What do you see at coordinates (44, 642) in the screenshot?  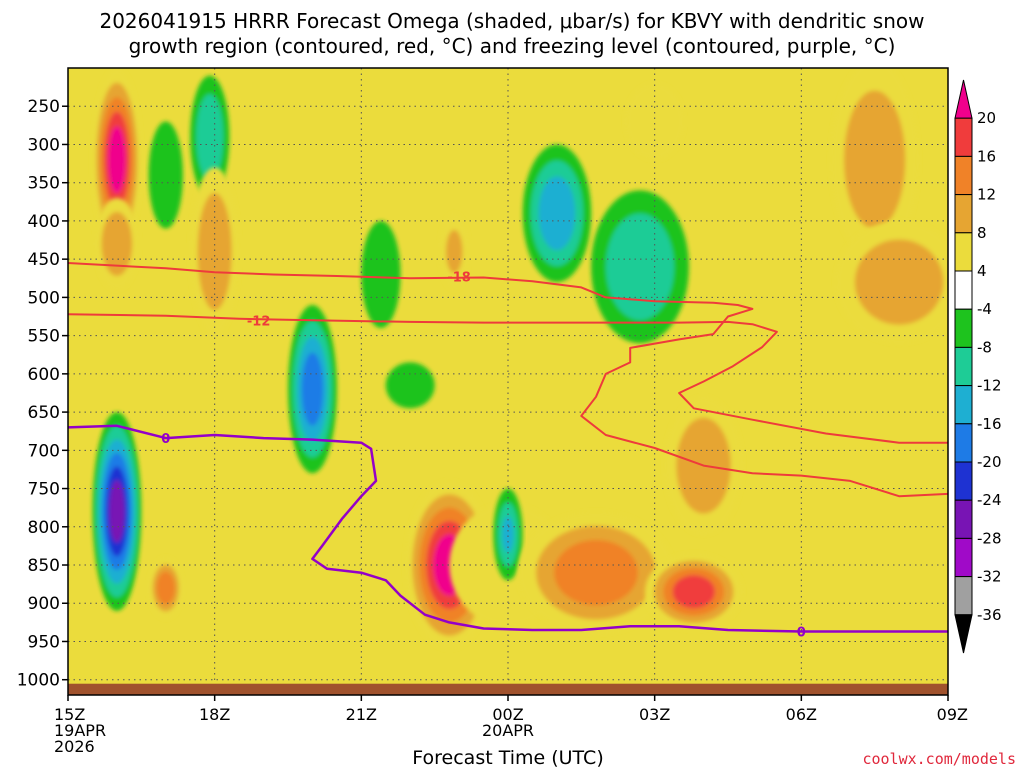 I see `y-tick-label: 950` at bounding box center [44, 642].